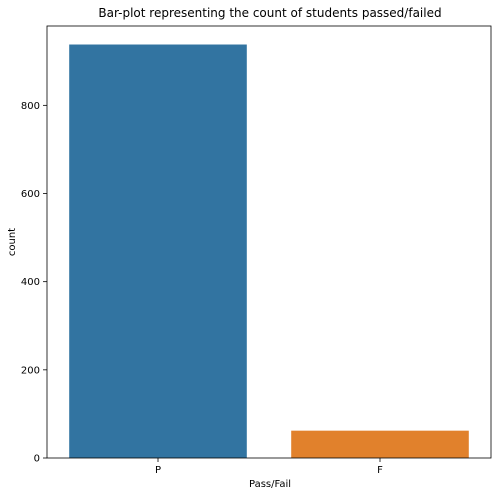  Describe the element at coordinates (158, 470) in the screenshot. I see `x-tick-label: P` at that location.